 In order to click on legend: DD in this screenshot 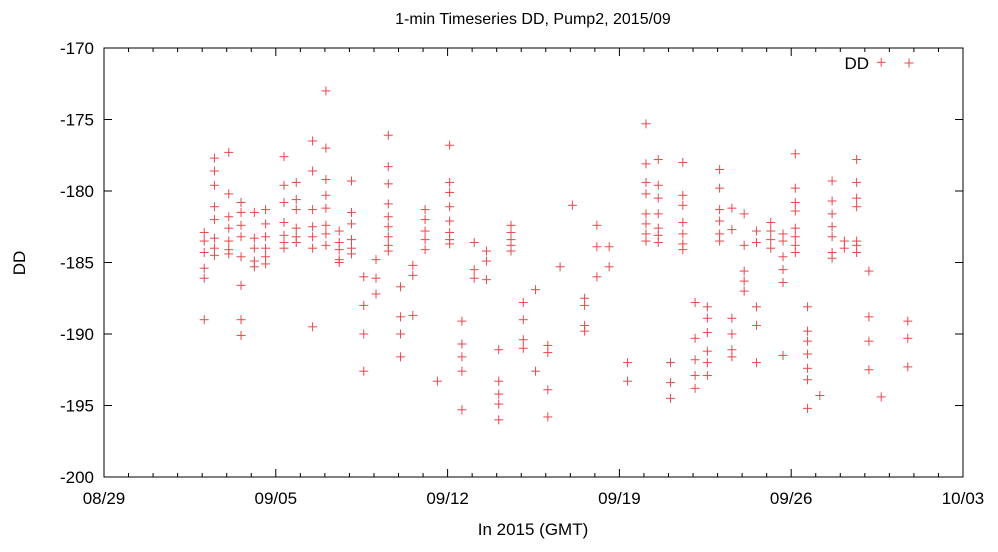, I will do `click(879, 63)`.